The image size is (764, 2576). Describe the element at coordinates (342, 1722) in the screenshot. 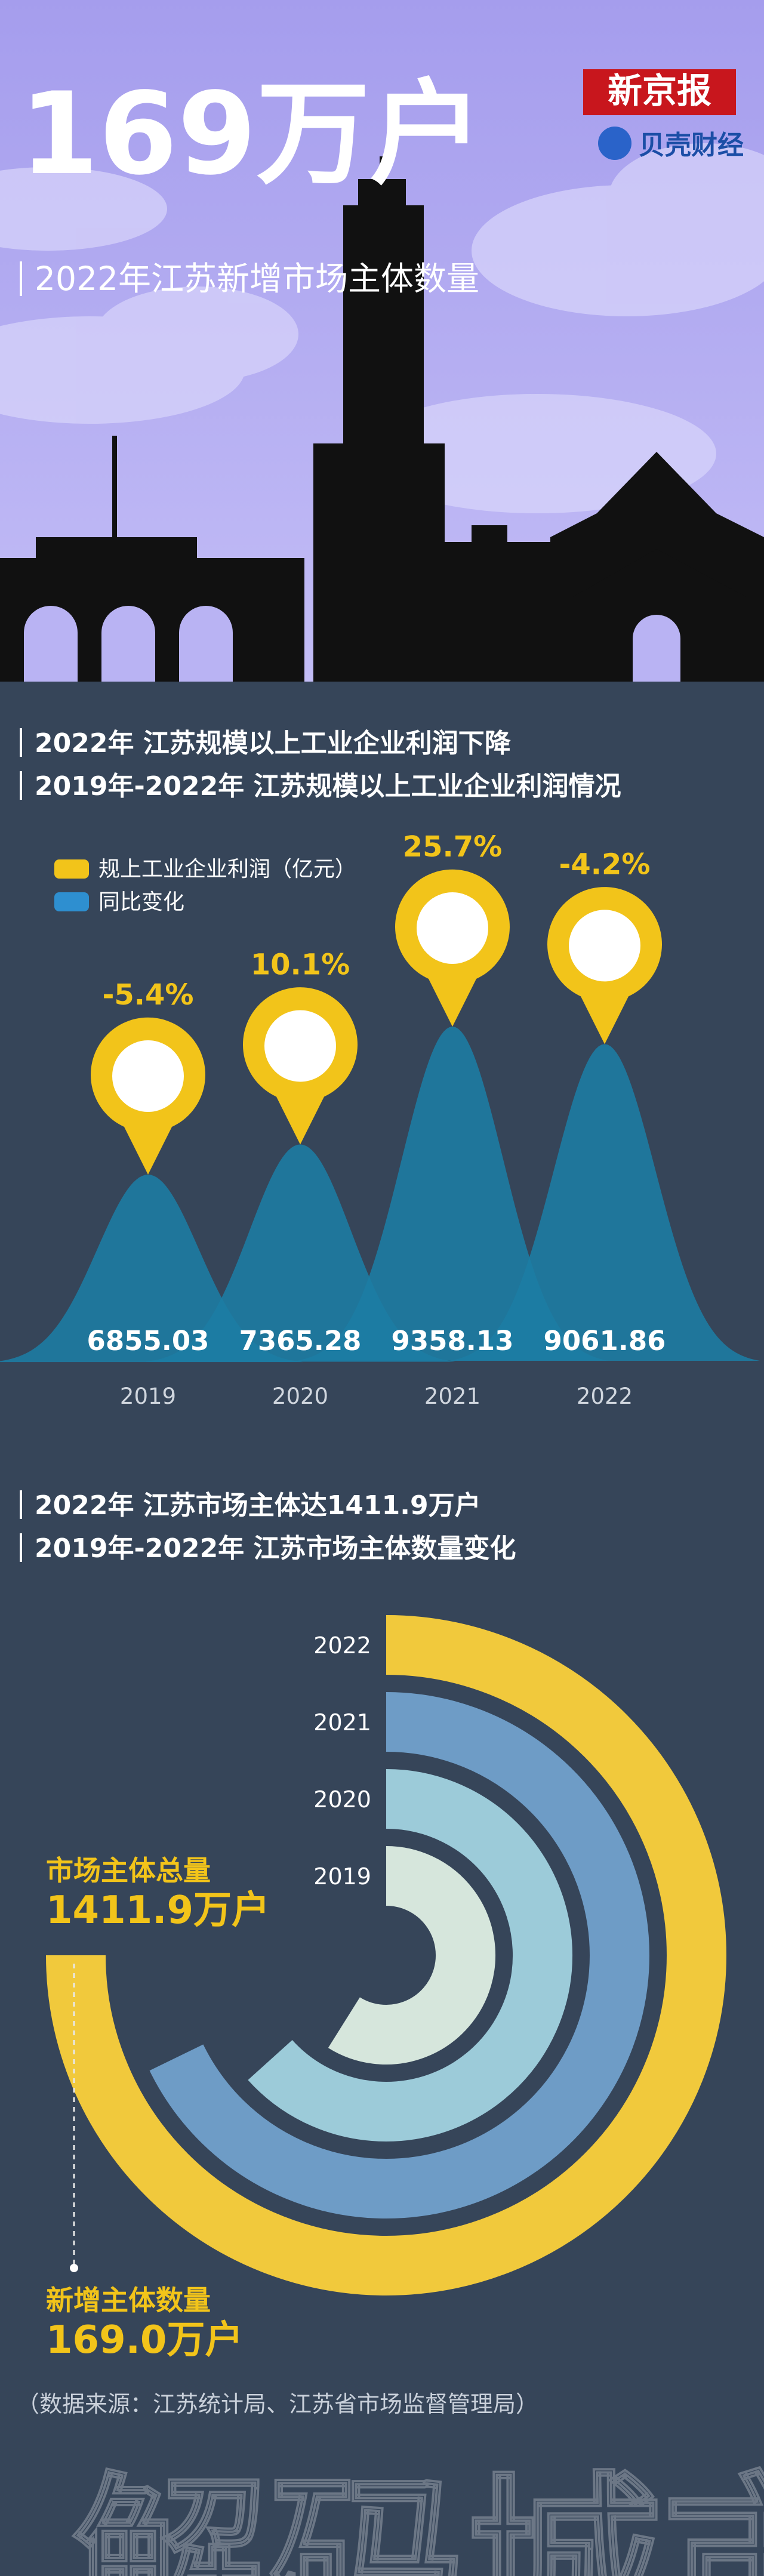

I see `ring-label: 2021` at that location.